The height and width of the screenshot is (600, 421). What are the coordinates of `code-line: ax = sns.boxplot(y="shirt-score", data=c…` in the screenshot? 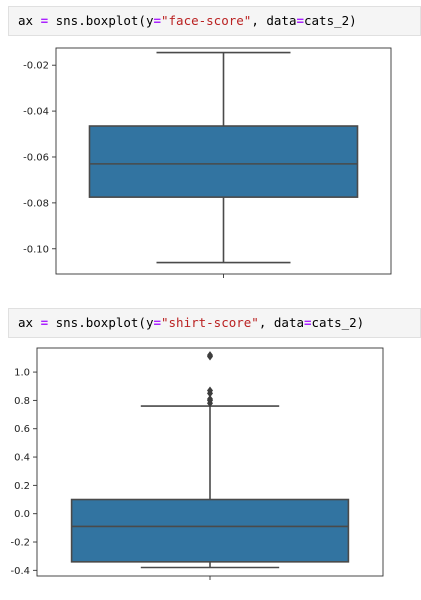 It's located at (191, 322).